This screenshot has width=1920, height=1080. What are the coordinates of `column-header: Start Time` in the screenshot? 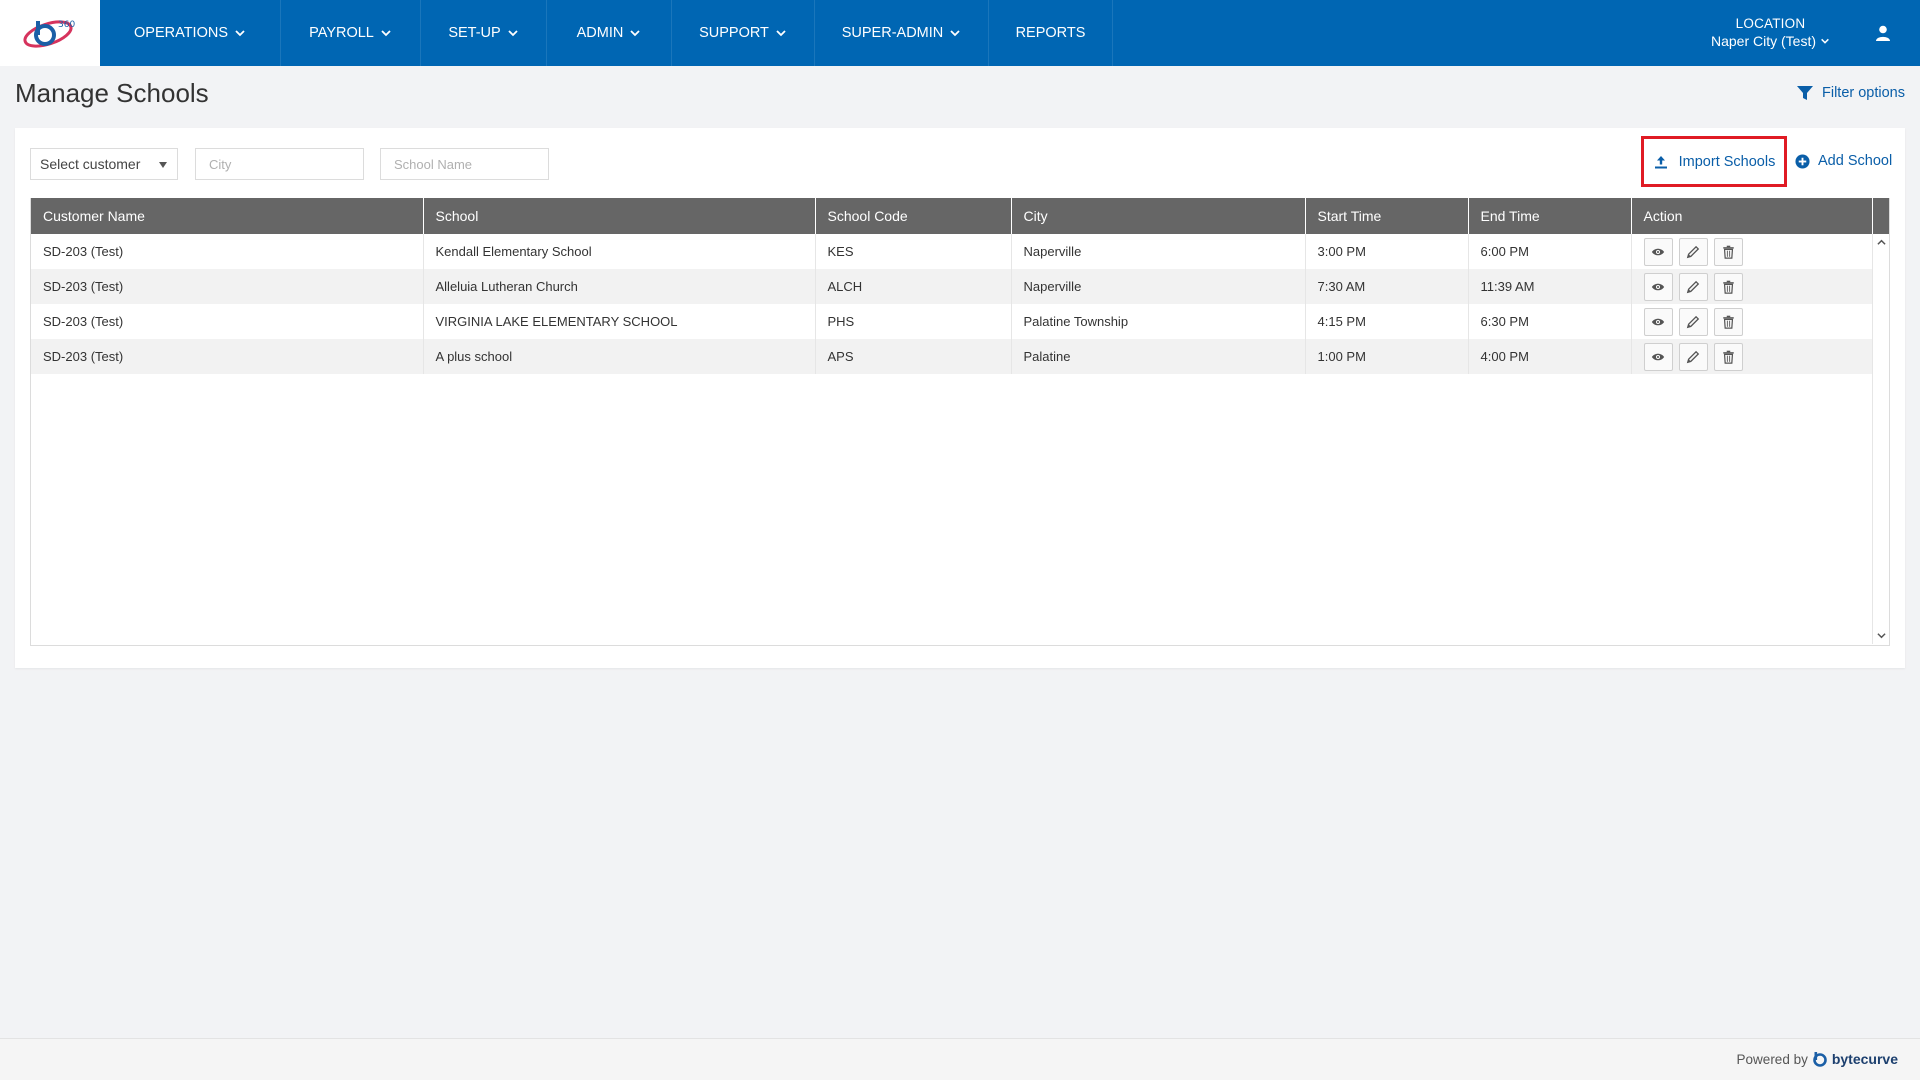 It's located at (1387, 216).